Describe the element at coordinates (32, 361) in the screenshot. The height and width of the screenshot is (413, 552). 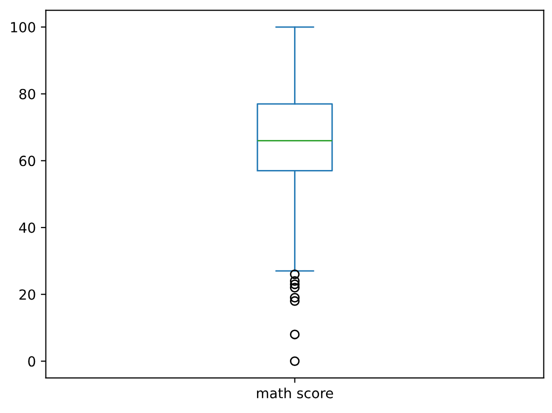
I see `y-tick-label: 0` at that location.